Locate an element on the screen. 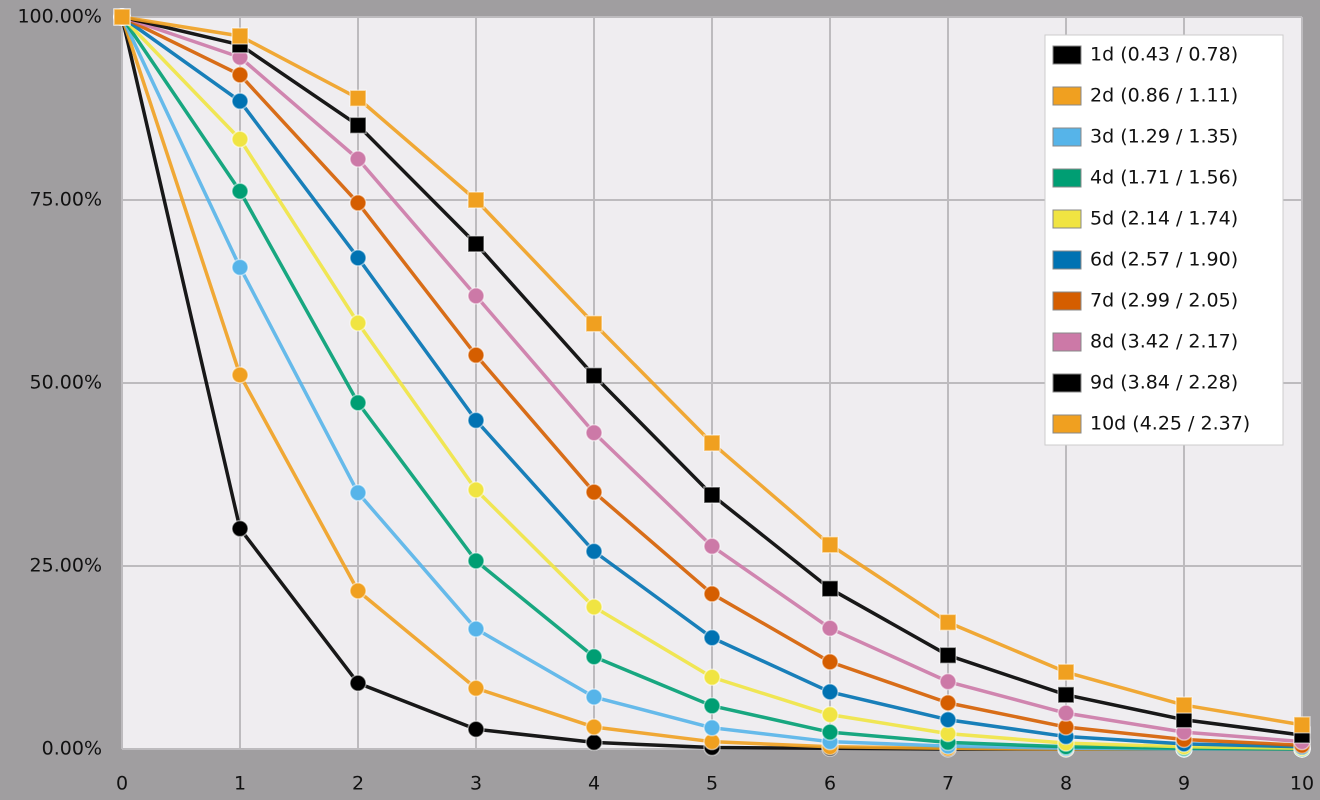 The image size is (1320, 800). legend-label: 7d (2.99 / 2.05) is located at coordinates (1164, 301).